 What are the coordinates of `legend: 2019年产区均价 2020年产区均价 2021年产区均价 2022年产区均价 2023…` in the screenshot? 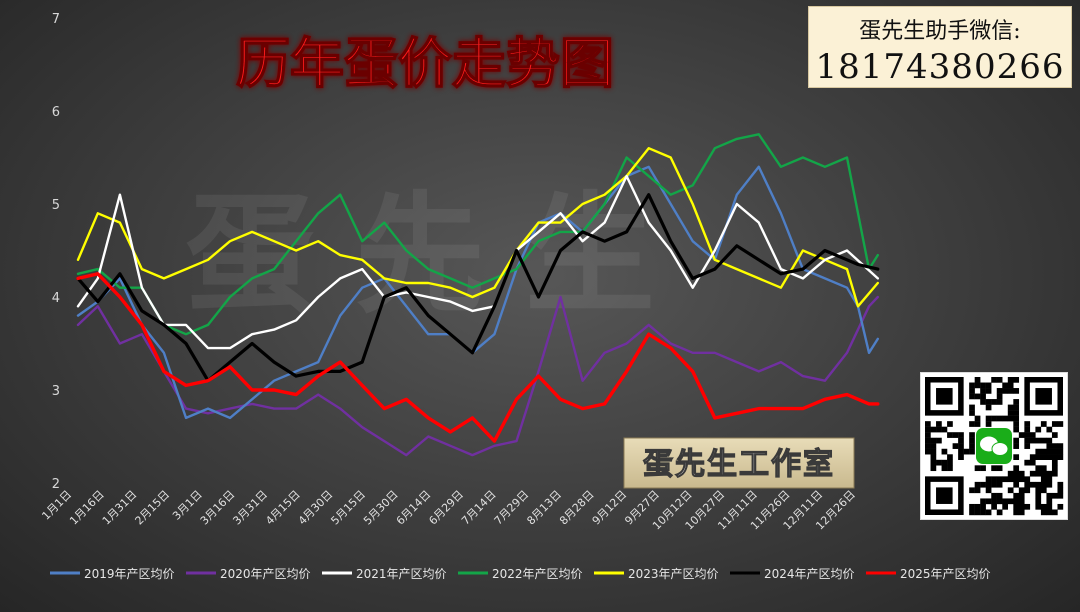 It's located at (520, 574).